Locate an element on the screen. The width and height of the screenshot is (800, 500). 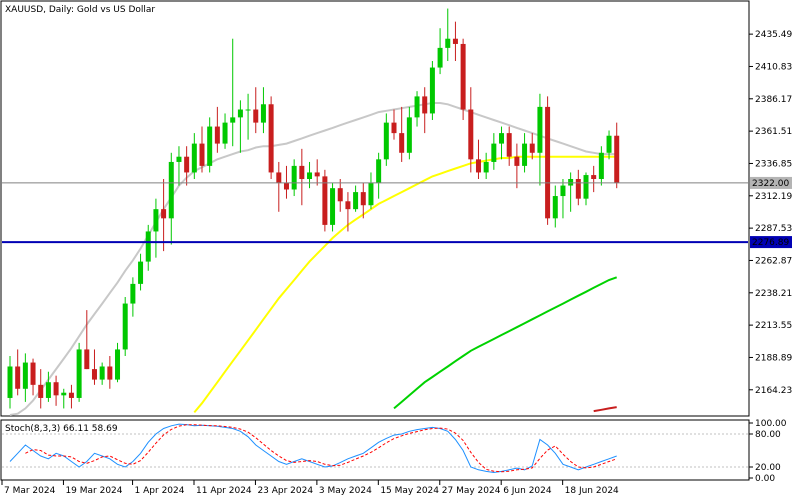
x-tick-label: 18 Jun 2024 is located at coordinates (592, 491).